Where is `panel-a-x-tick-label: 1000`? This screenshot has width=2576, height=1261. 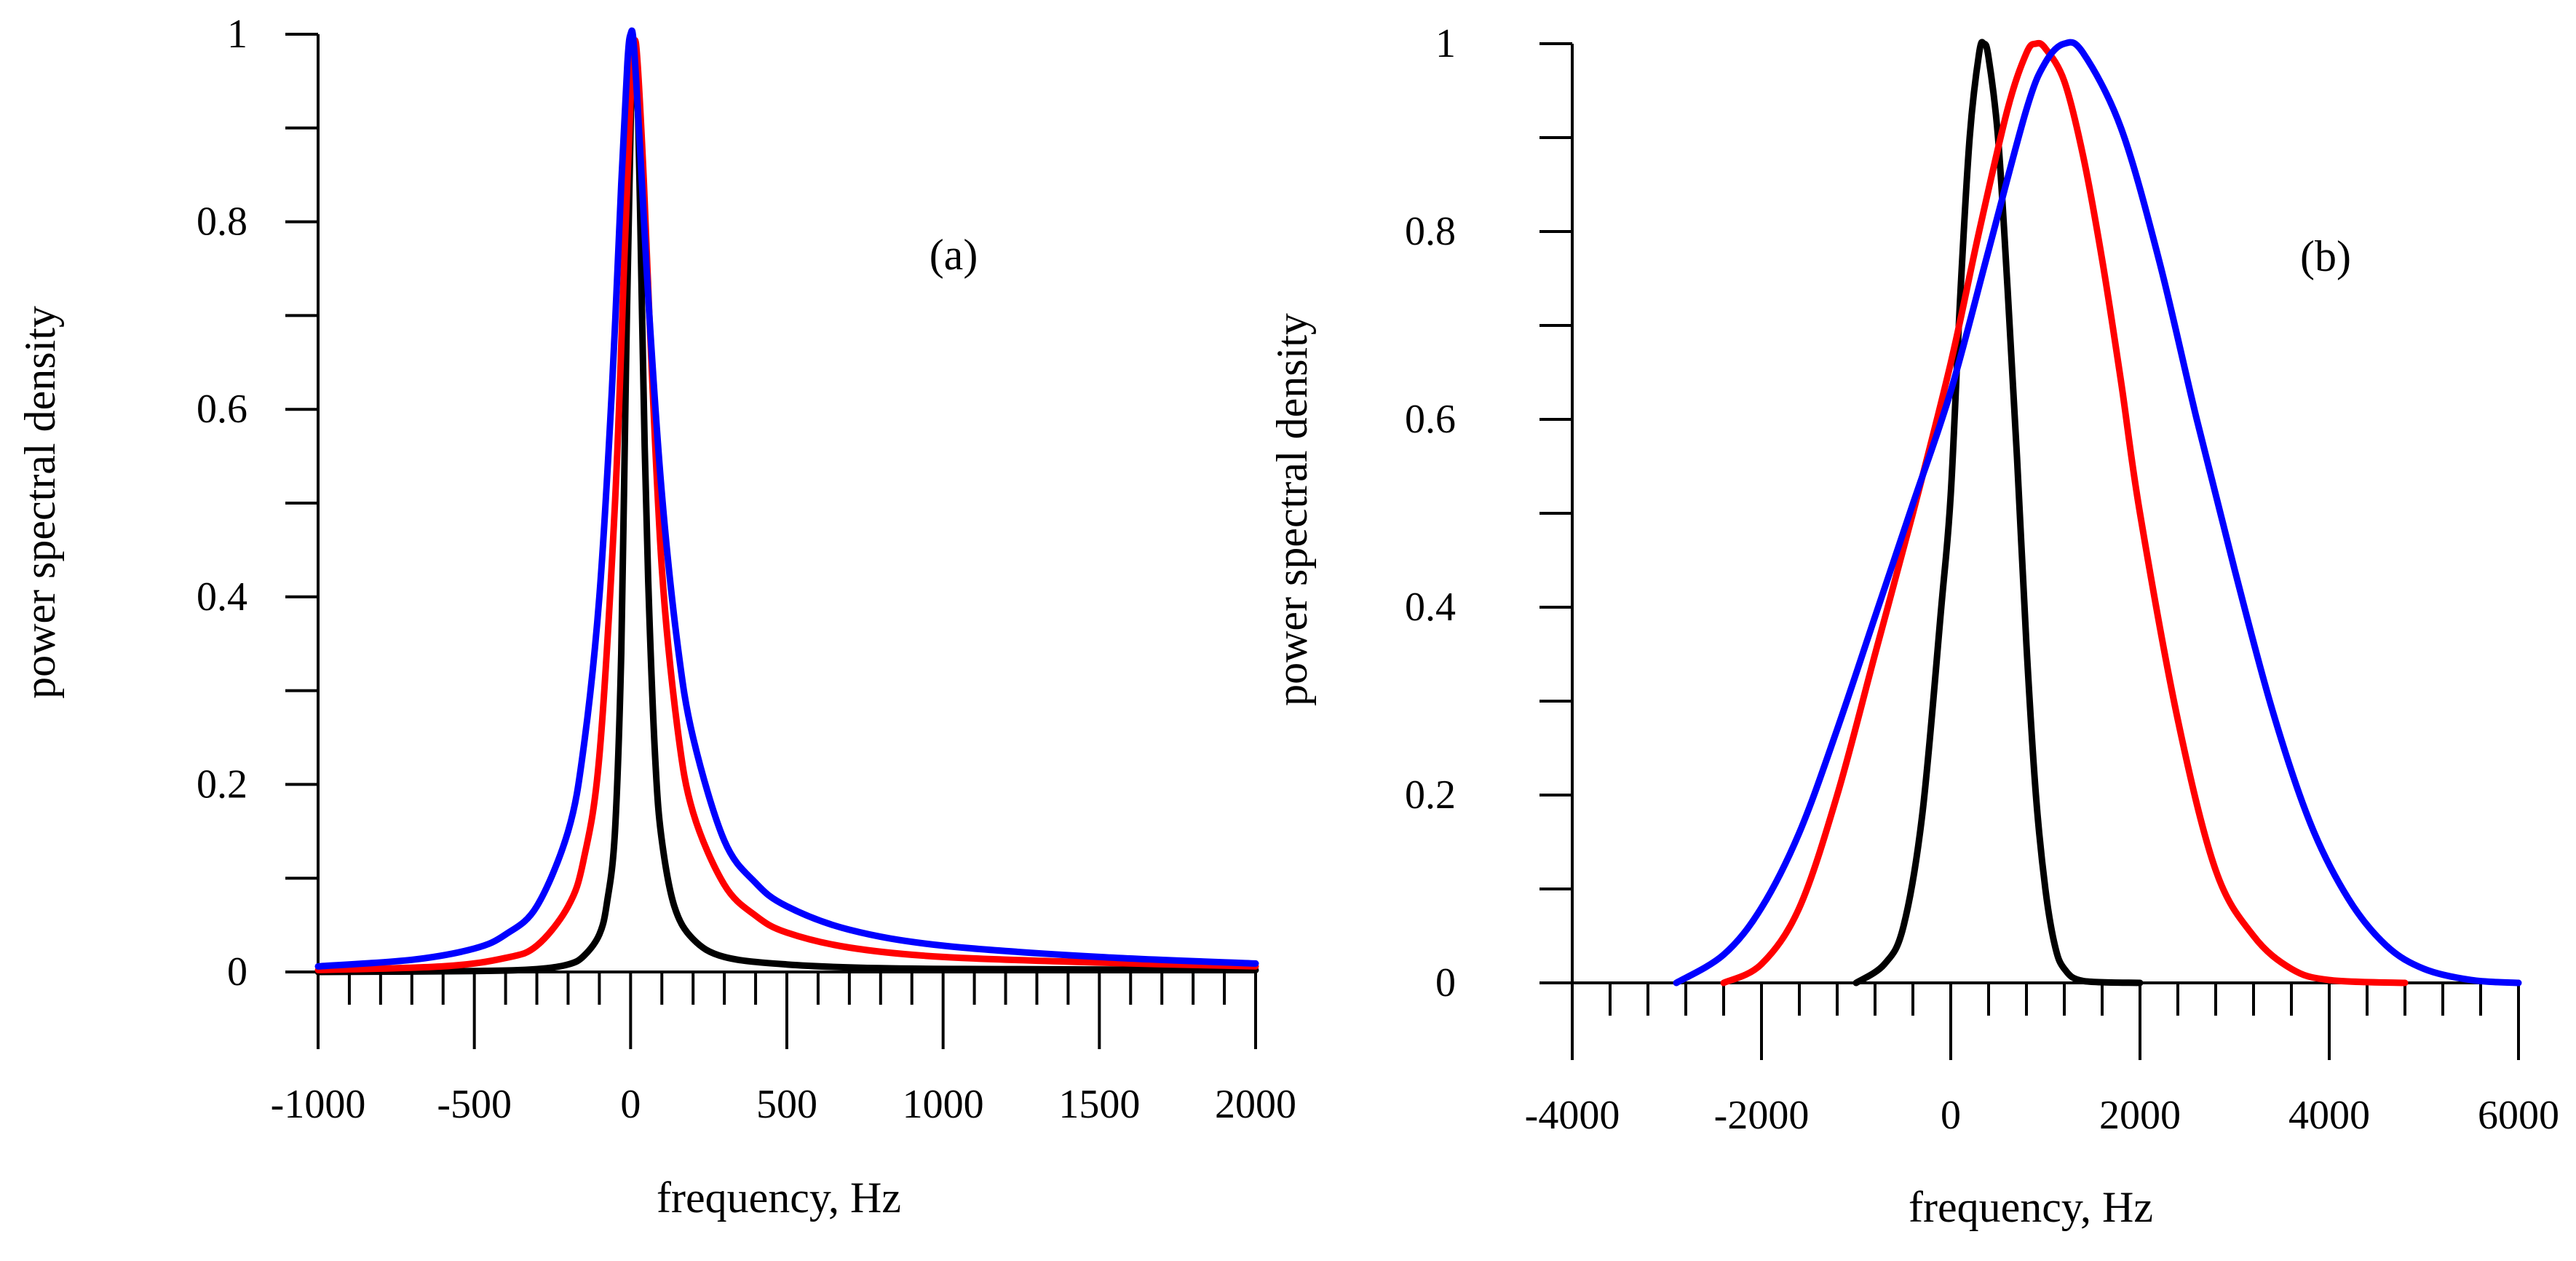
panel-a-x-tick-label: 1000 is located at coordinates (943, 1104).